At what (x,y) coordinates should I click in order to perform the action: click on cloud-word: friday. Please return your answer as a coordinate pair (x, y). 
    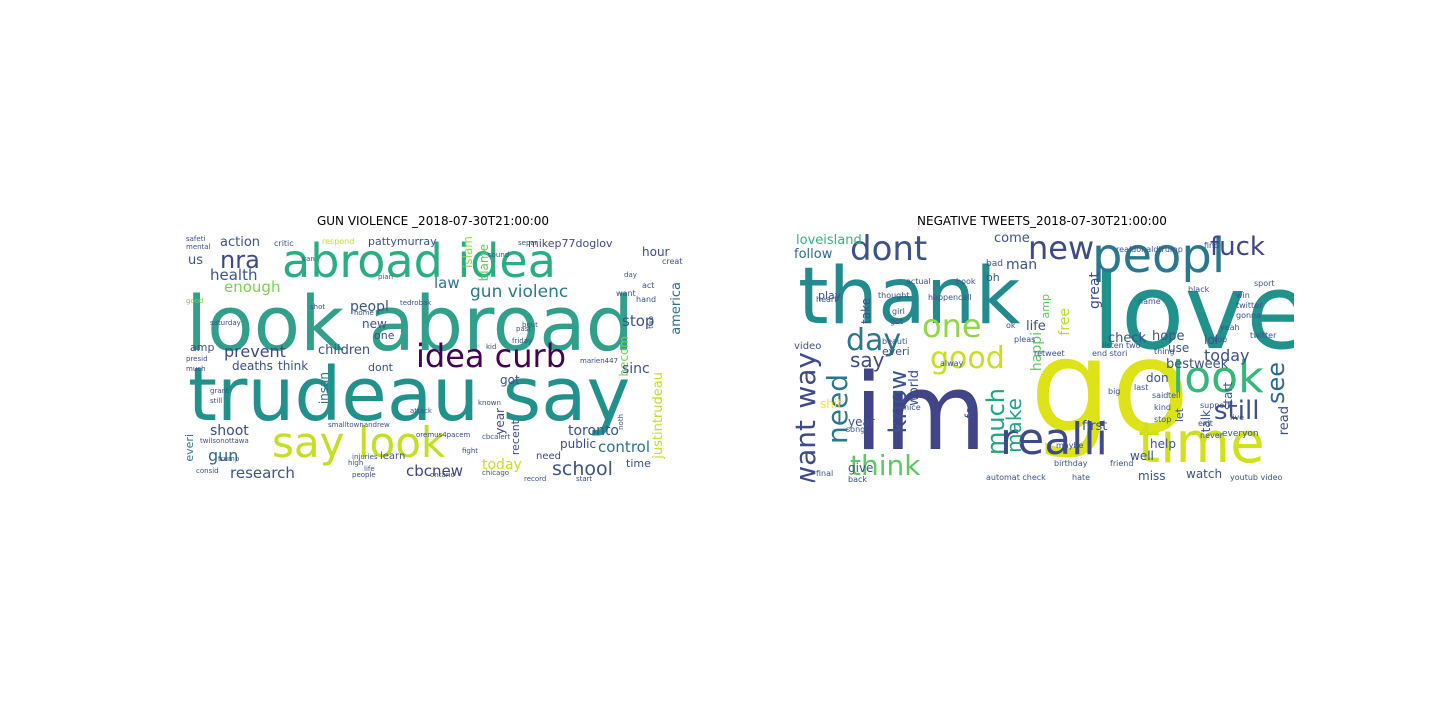
    Looking at the image, I should click on (522, 341).